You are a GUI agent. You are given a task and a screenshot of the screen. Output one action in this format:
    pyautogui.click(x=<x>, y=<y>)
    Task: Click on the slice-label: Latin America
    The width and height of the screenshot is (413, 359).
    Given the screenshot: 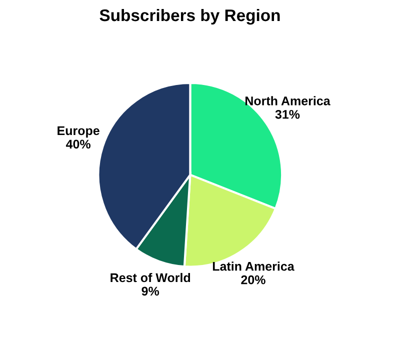 What is the action you would take?
    pyautogui.click(x=253, y=266)
    